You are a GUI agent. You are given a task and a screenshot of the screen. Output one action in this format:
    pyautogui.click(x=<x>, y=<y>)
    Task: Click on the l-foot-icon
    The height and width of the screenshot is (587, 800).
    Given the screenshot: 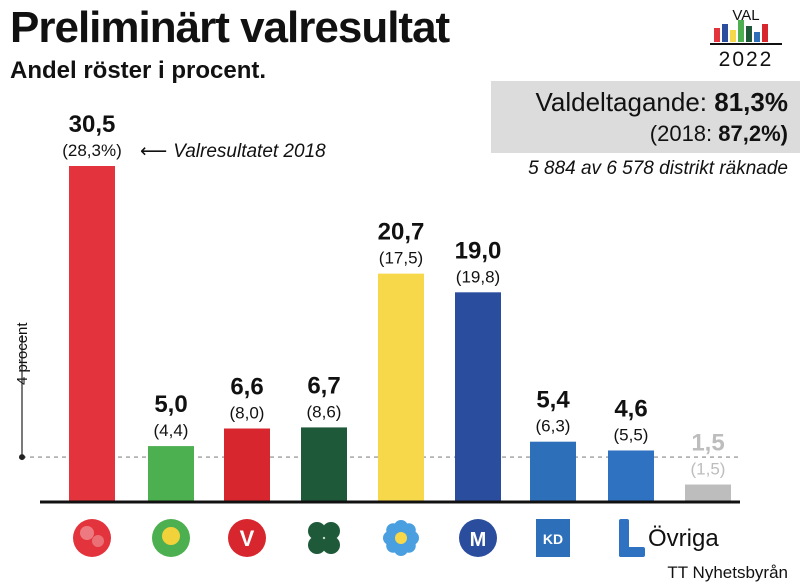 What is the action you would take?
    pyautogui.click(x=632, y=552)
    